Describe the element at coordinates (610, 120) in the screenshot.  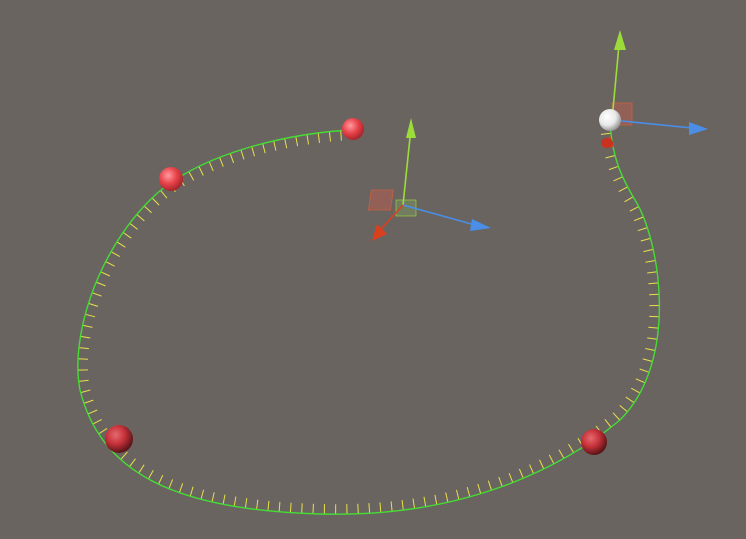
I see `selected-control-point-icon` at that location.